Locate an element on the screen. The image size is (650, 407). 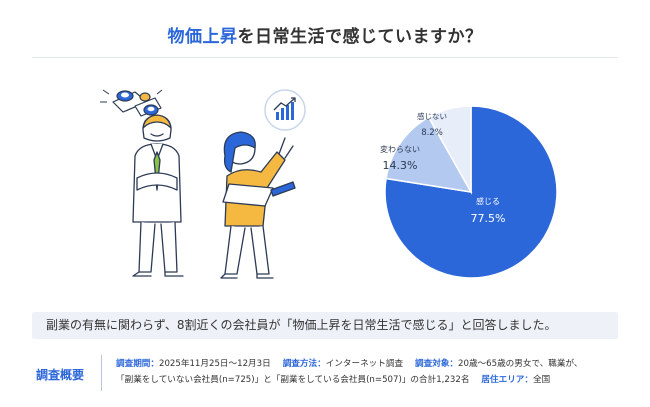
pie-chart: 感じる 77.5% 変わらない 14.3% 感じない 8.2% is located at coordinates (469, 192).